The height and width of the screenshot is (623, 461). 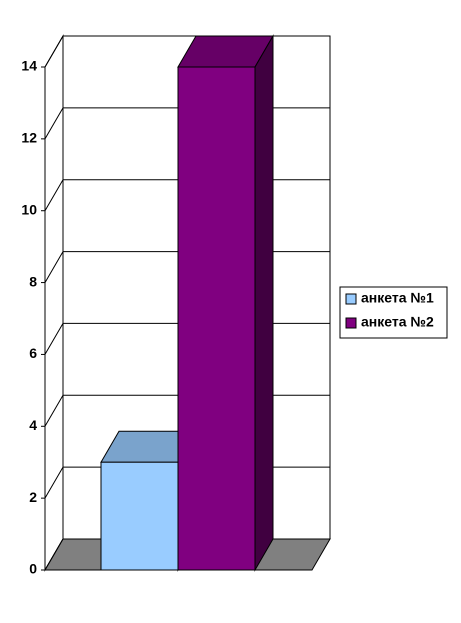 What do you see at coordinates (54, 303) in the screenshot?
I see `side-wall` at bounding box center [54, 303].